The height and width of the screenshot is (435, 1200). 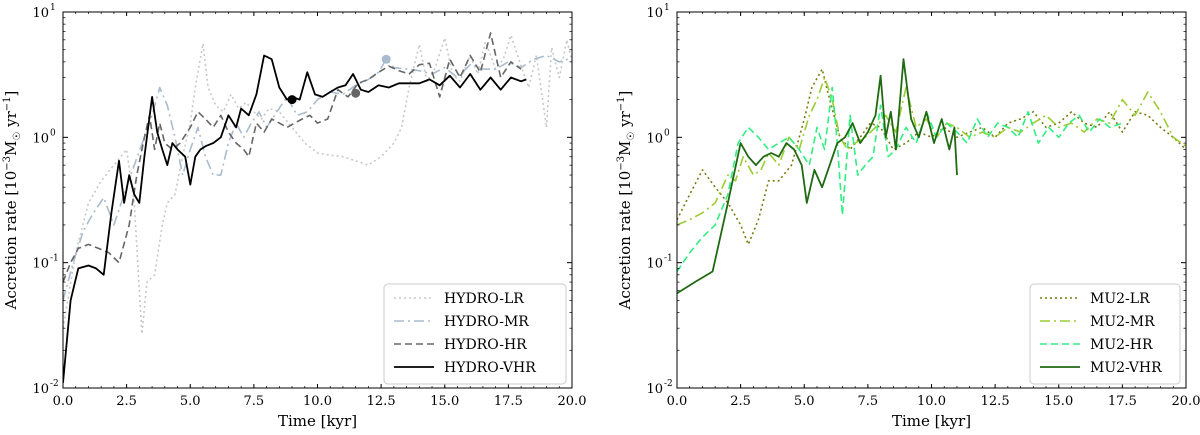 What do you see at coordinates (667, 133) in the screenshot?
I see `right-ytick-label-exp: 0` at bounding box center [667, 133].